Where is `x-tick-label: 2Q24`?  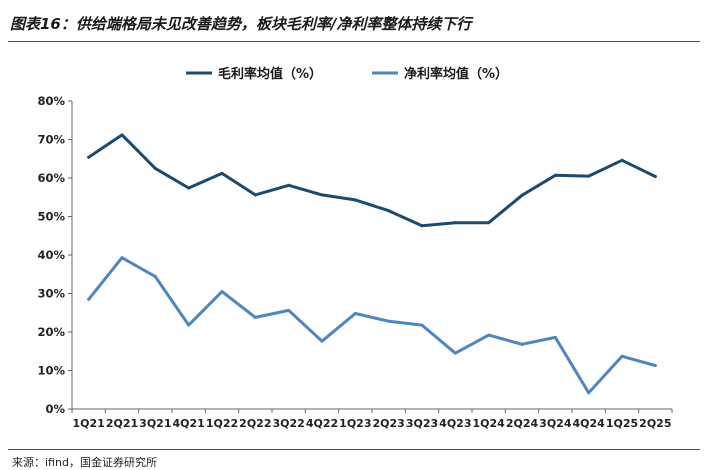
x-tick-label: 2Q24 is located at coordinates (522, 423).